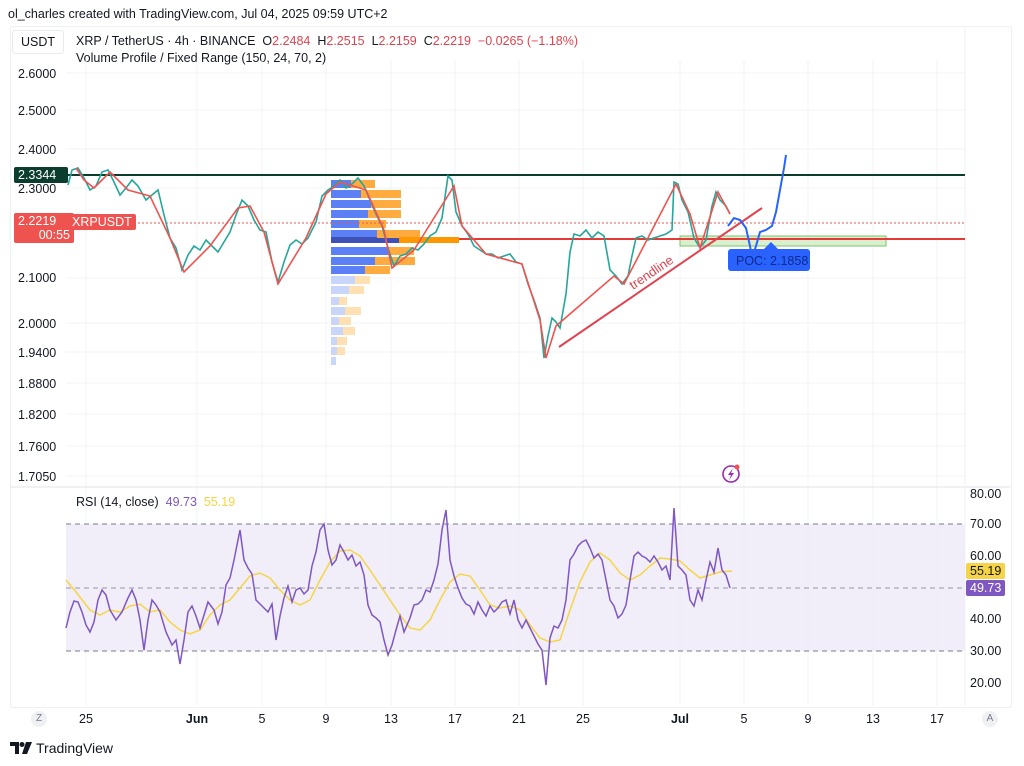  I want to click on rsi-title: RSI (14, close), so click(117, 502).